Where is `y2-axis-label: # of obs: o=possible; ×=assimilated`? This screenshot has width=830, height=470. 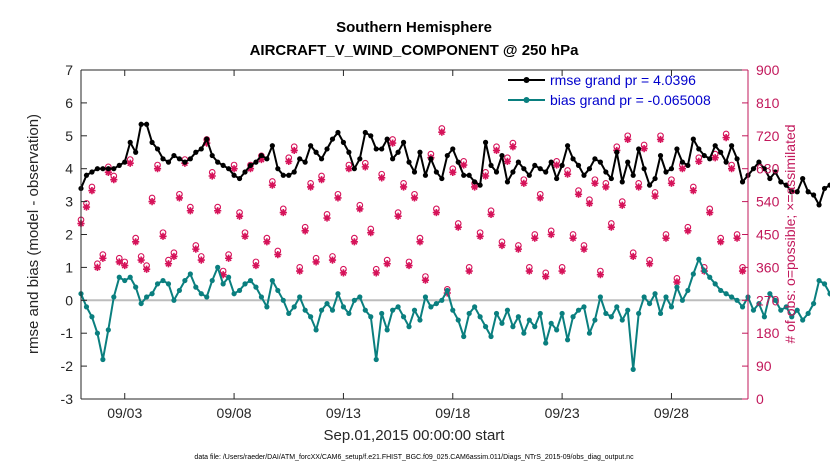 y2-axis-label: # of obs: o=possible; ×=assimilated is located at coordinates (790, 233).